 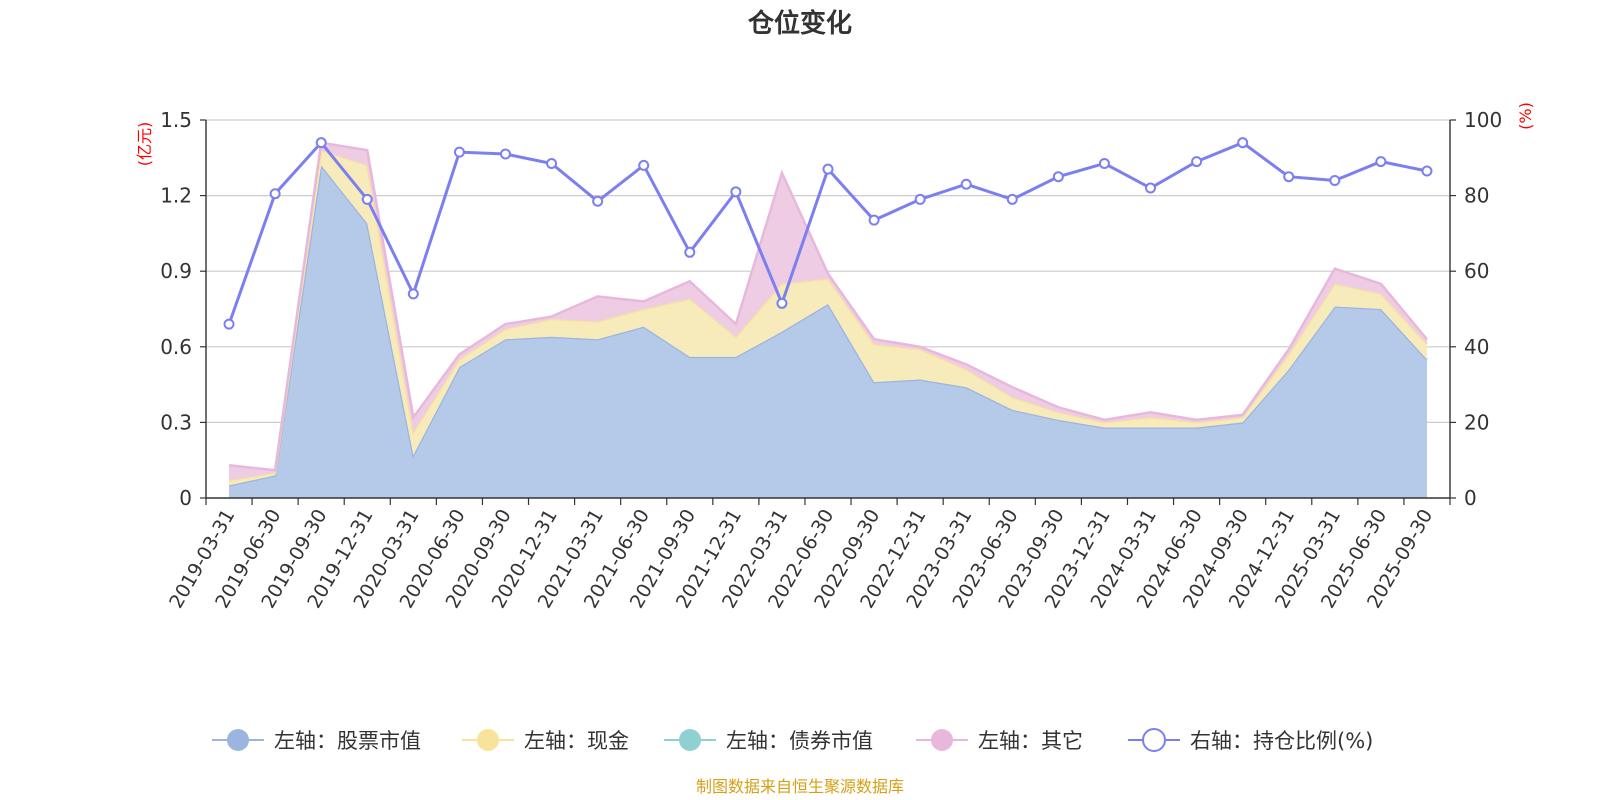 I want to click on legend-item: 左轴：债券市值, so click(x=768, y=741).